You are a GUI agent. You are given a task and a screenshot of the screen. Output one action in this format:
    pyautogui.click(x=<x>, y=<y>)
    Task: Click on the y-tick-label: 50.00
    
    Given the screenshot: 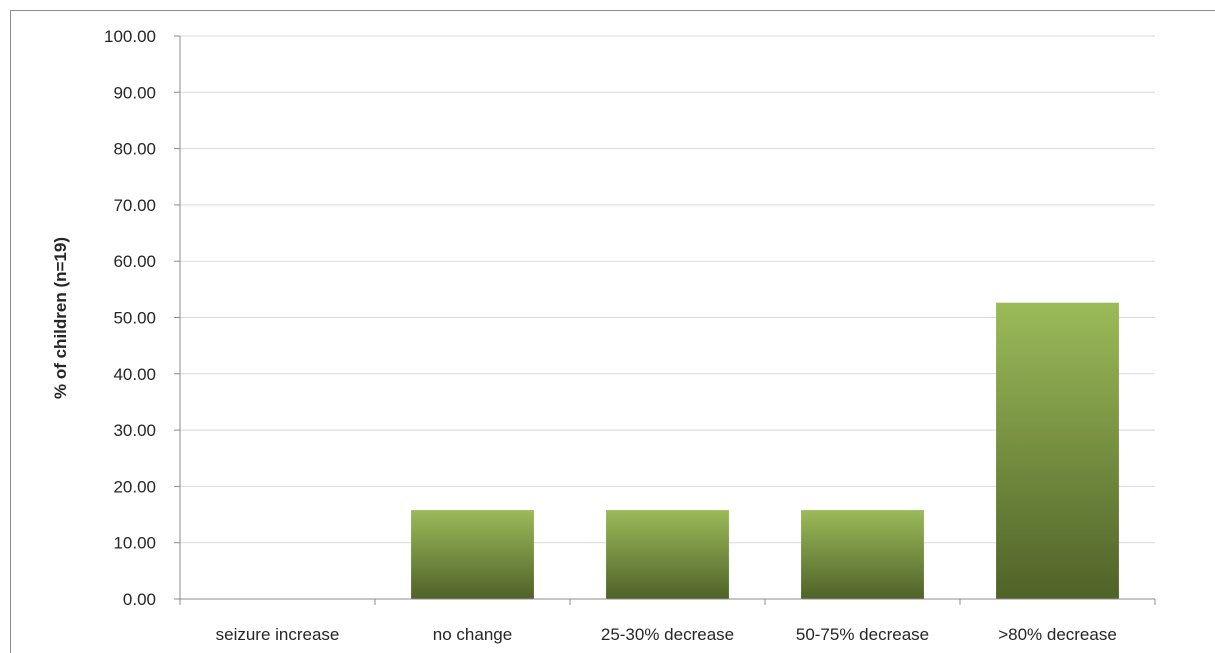 What is the action you would take?
    pyautogui.click(x=134, y=318)
    